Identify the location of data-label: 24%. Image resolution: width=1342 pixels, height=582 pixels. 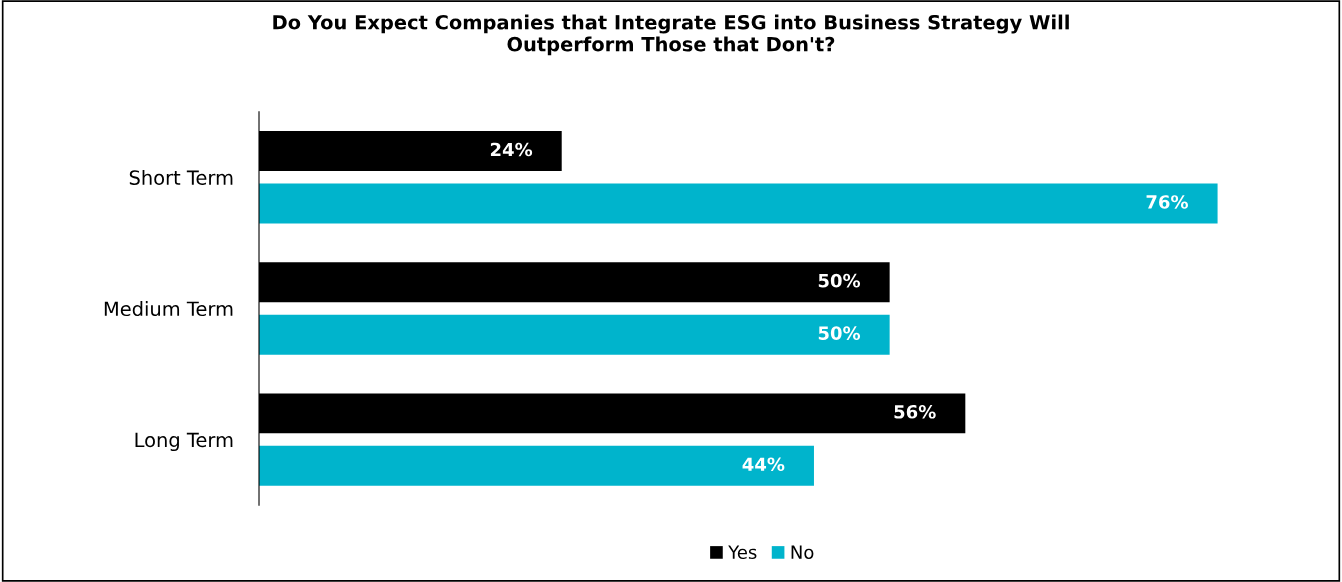
(511, 149).